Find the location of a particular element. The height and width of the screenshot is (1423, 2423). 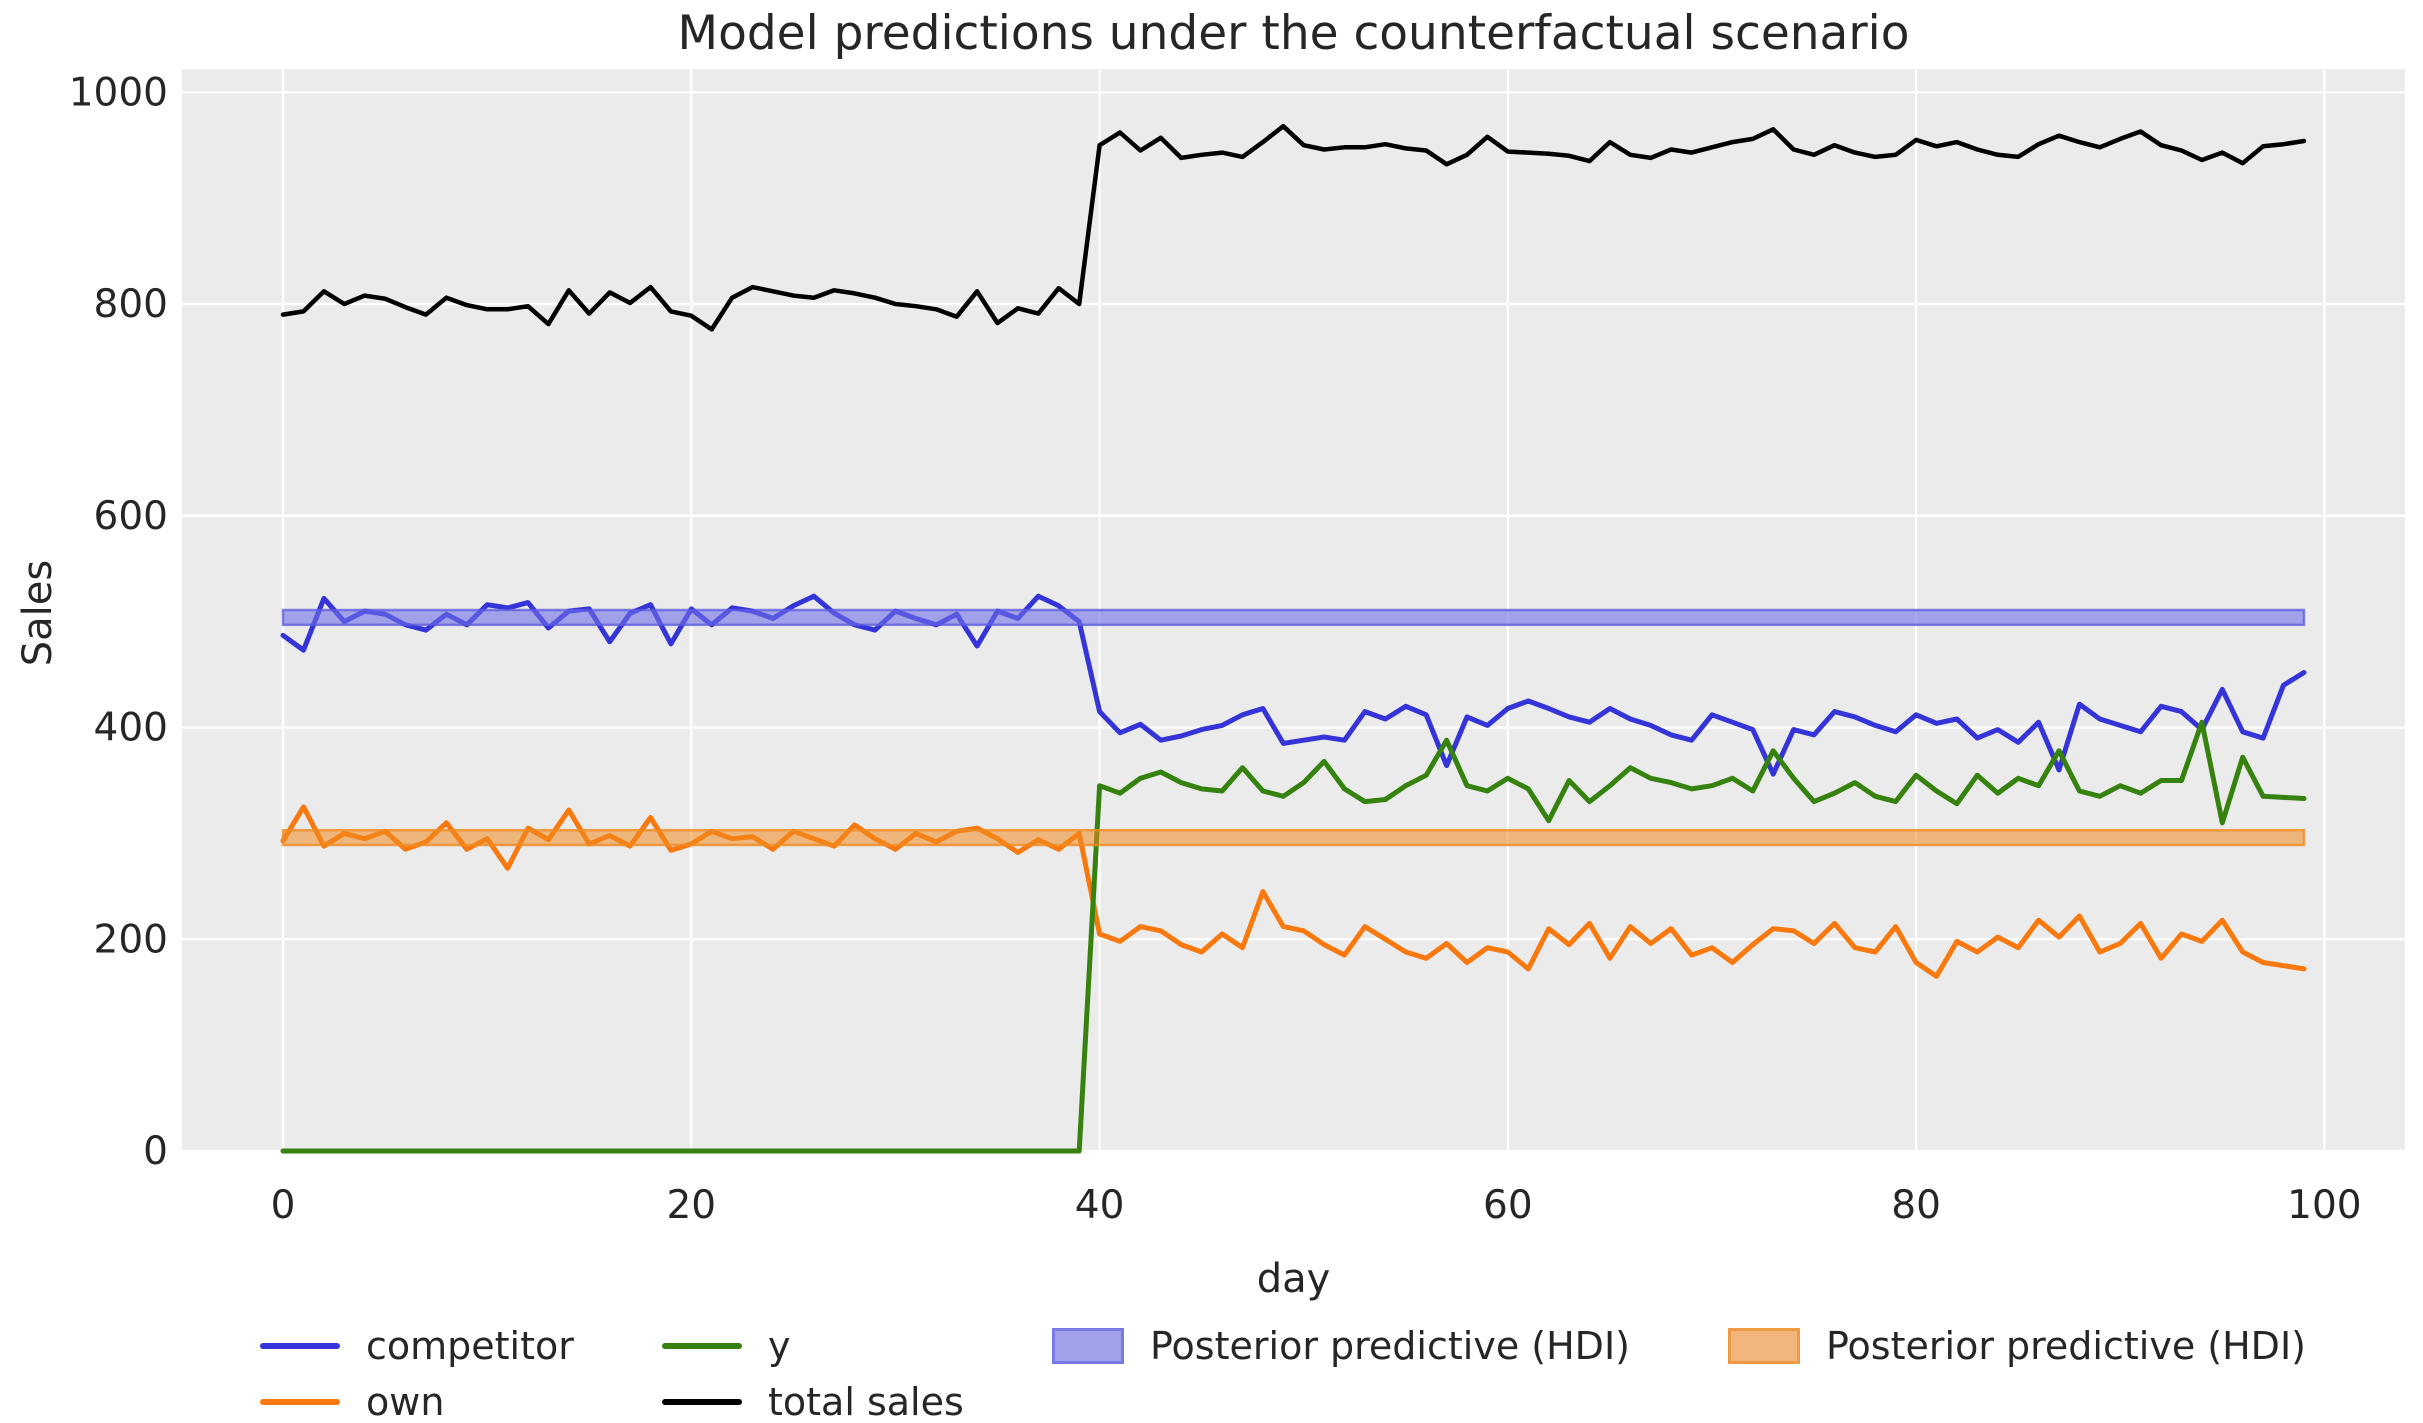

y-tick-label: 400 is located at coordinates (131, 728).